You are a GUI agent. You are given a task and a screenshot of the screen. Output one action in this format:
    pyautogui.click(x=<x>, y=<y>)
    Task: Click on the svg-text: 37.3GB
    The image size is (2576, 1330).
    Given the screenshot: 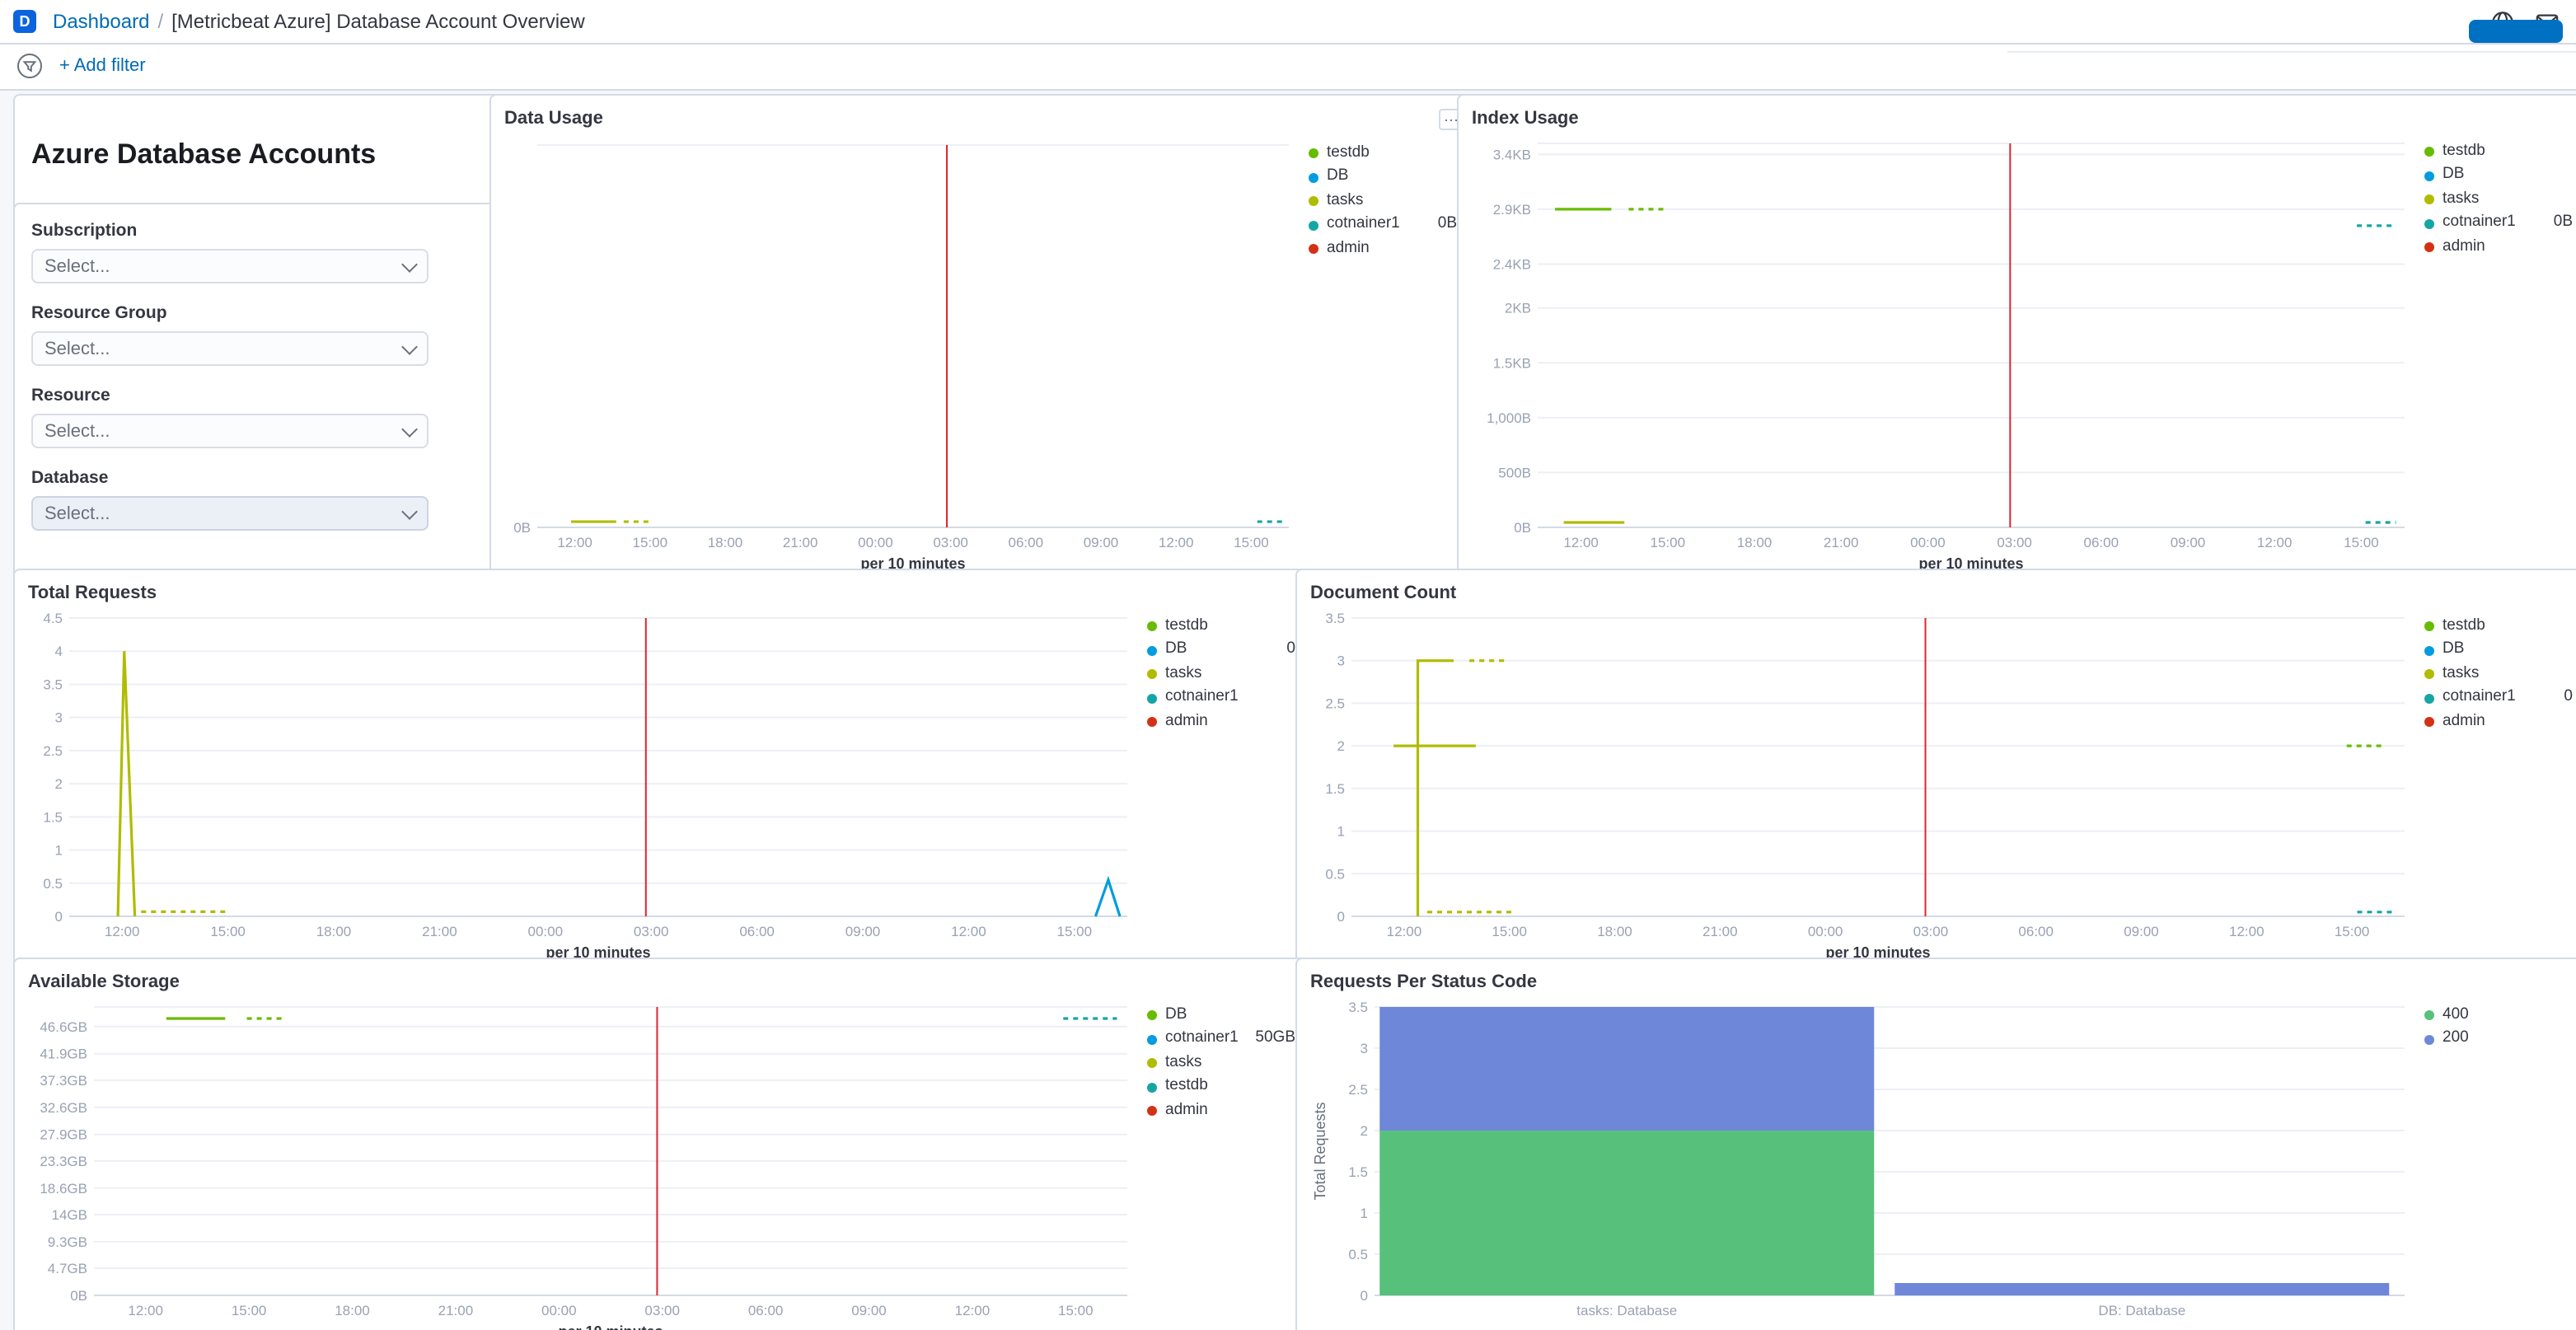 What is the action you would take?
    pyautogui.click(x=63, y=1081)
    